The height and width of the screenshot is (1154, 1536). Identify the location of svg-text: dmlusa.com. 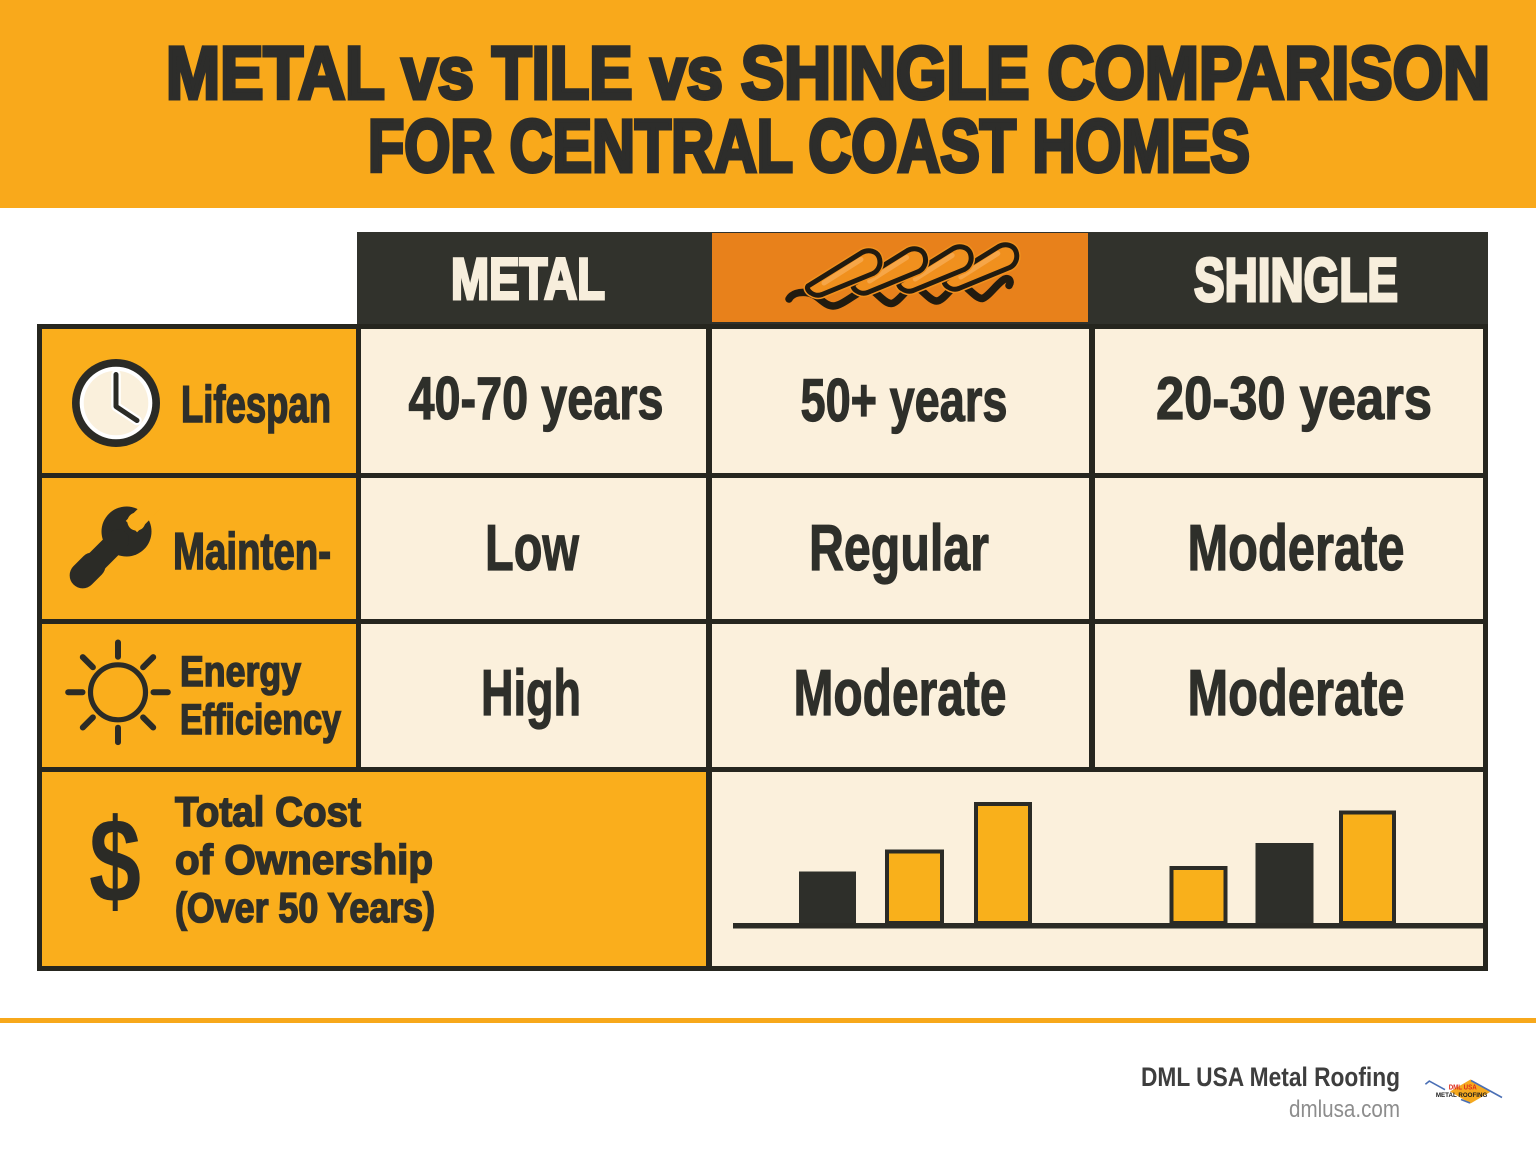
(1344, 1109).